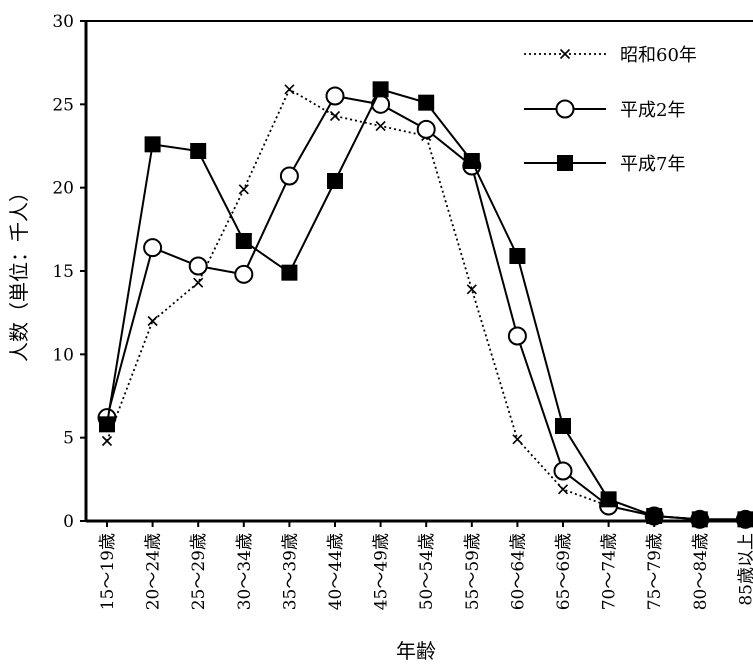  I want to click on x-tick-label: 85歳以上, so click(744, 569).